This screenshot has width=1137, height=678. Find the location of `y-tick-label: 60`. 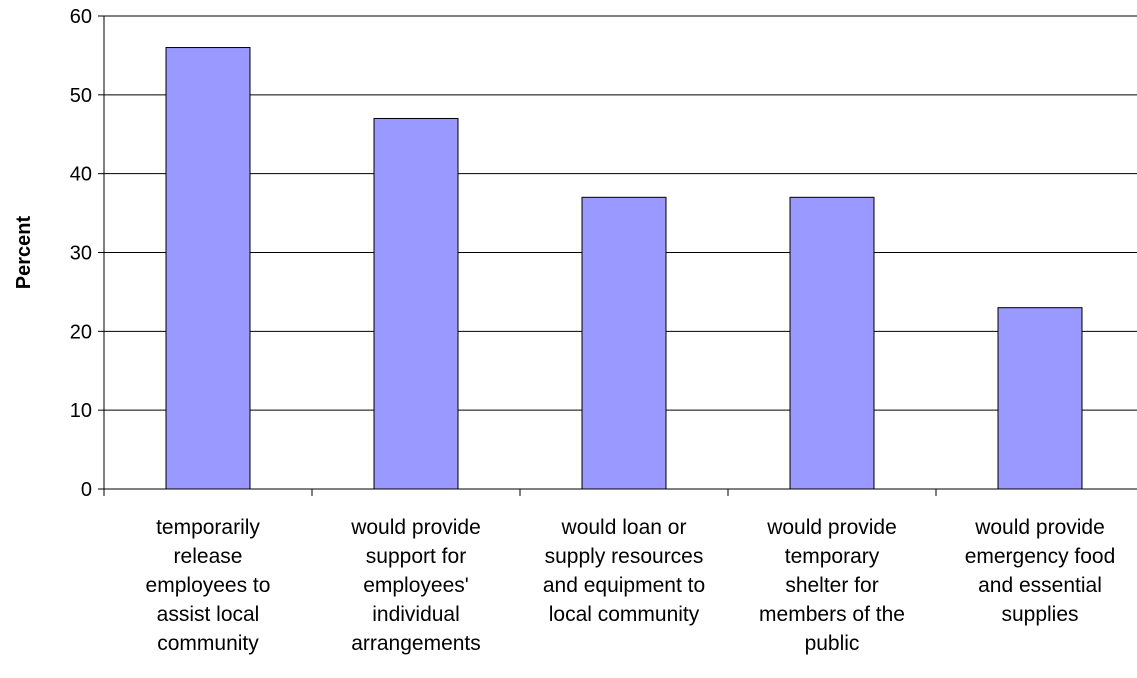

y-tick-label: 60 is located at coordinates (81, 17).